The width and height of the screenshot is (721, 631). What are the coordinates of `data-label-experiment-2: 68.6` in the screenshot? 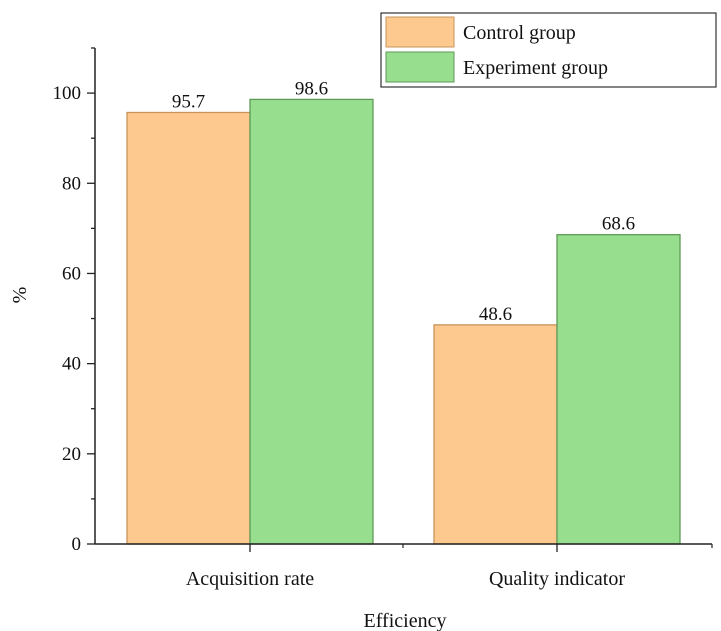 It's located at (618, 224).